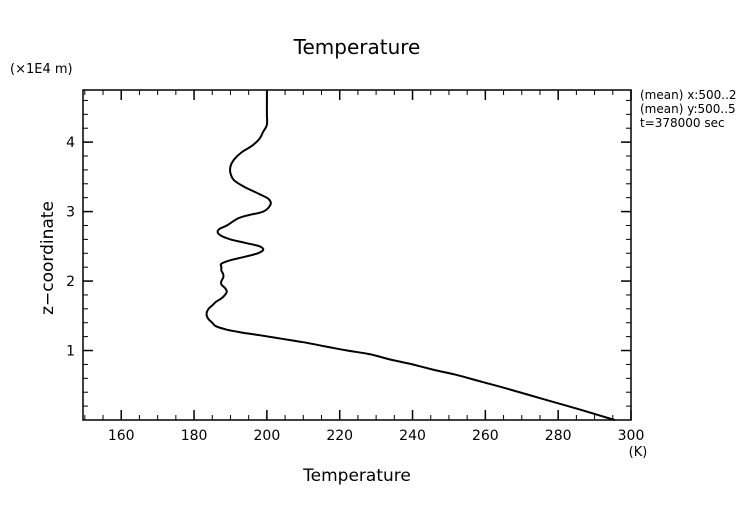 Image resolution: width=752 pixels, height=532 pixels. I want to click on x-axis-unit: (K), so click(638, 452).